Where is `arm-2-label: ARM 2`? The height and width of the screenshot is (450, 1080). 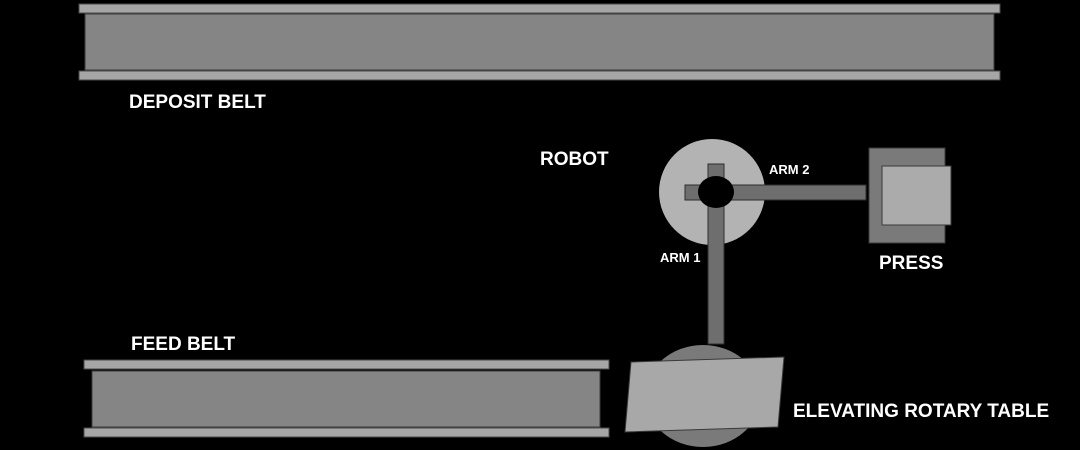
arm-2-label: ARM 2 is located at coordinates (789, 169).